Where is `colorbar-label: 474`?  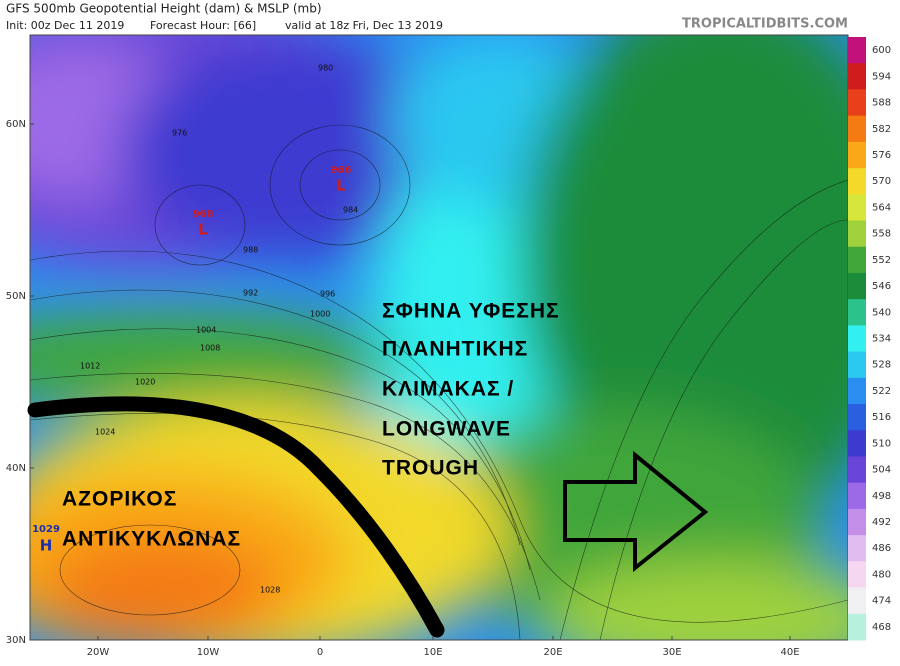 colorbar-label: 474 is located at coordinates (881, 601).